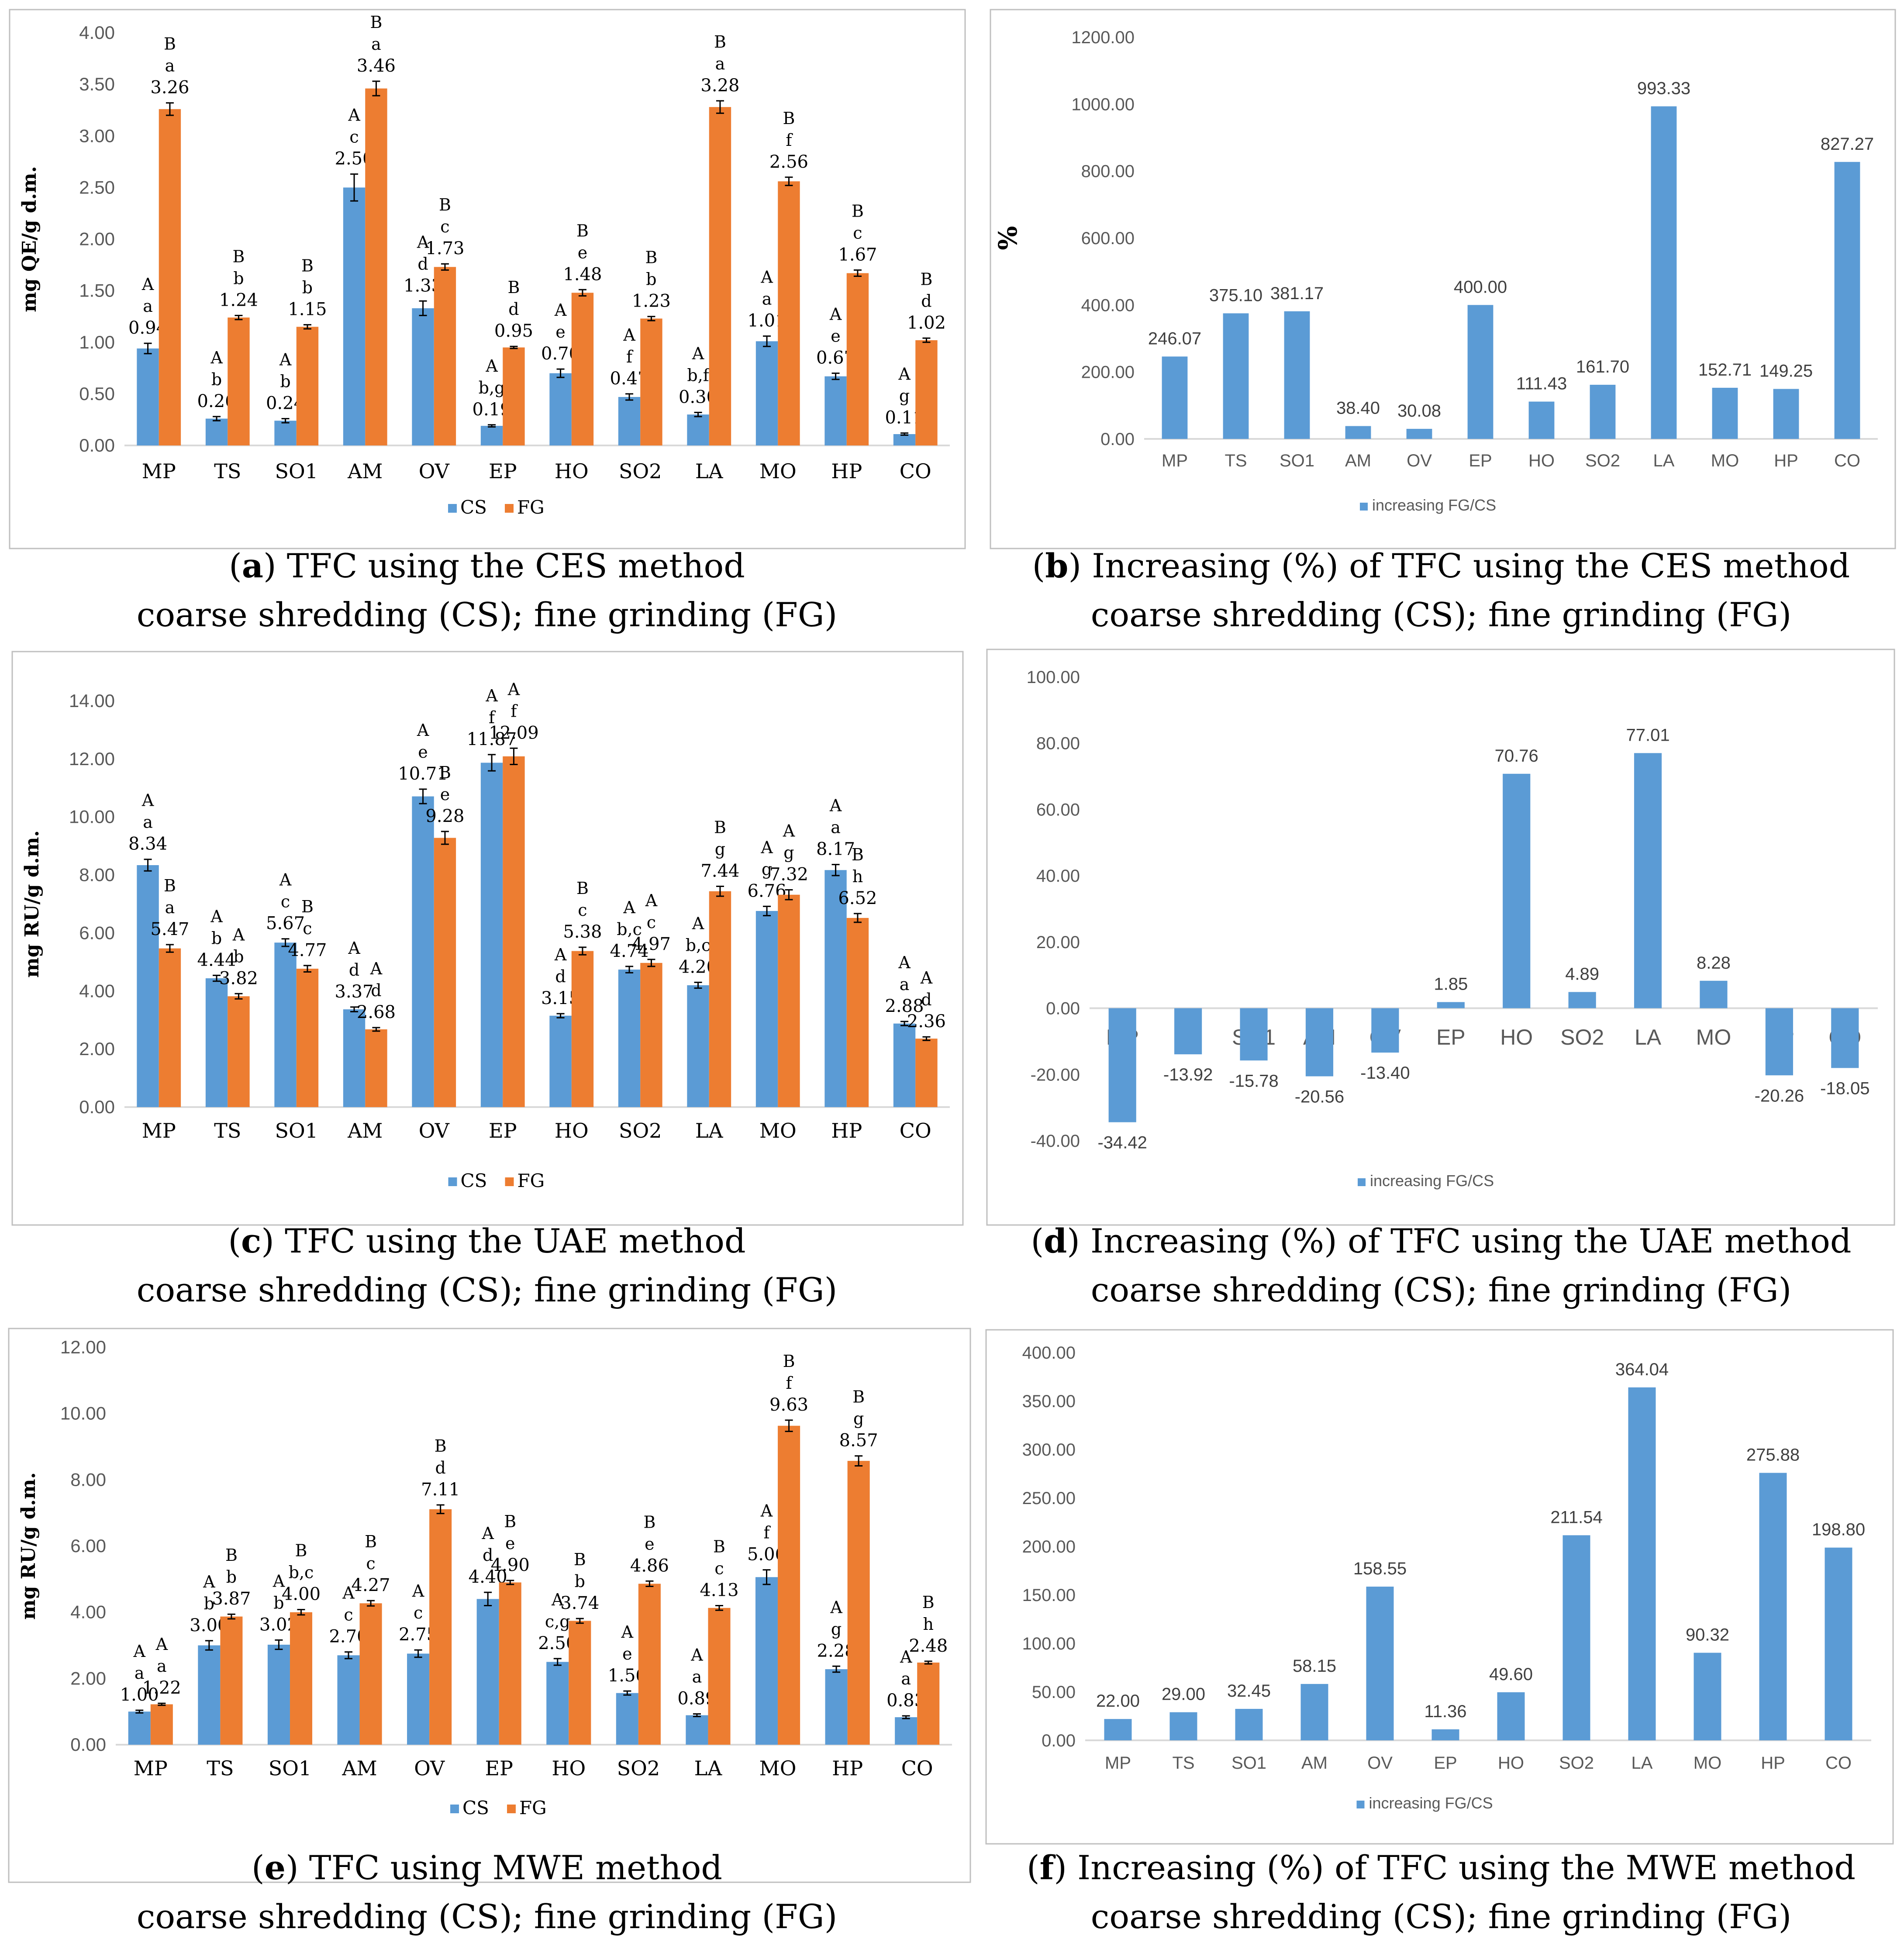 This screenshot has height=1960, width=1904. What do you see at coordinates (1058, 743) in the screenshot?
I see `y-tick-label: 80.00` at bounding box center [1058, 743].